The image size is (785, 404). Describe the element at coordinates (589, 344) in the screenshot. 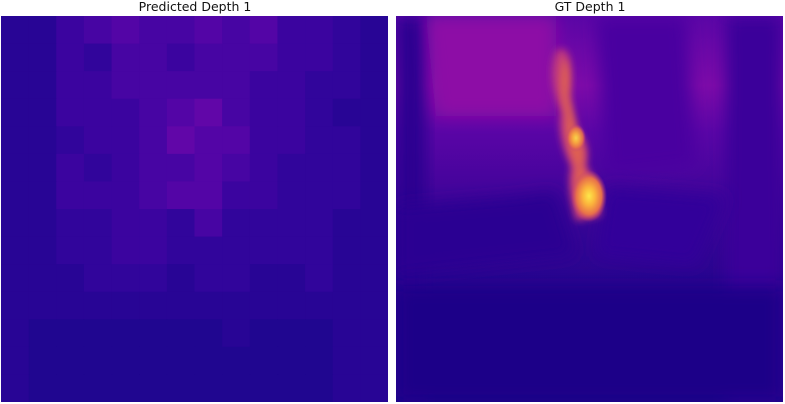

I see `gt-floor` at that location.